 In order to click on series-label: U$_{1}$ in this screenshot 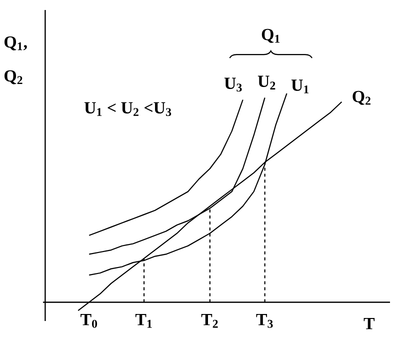, I will do `click(300, 87)`.